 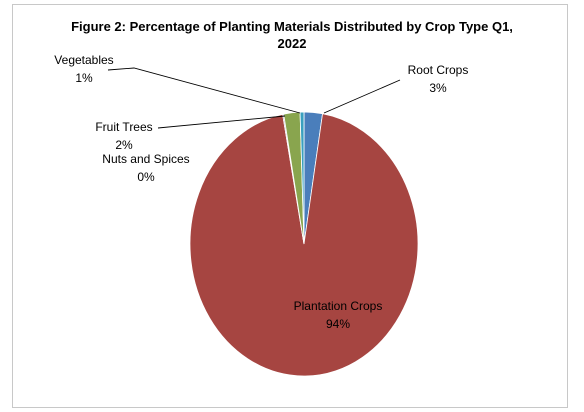 I want to click on data-label-name-vegetables: Vegetables, so click(x=83, y=60).